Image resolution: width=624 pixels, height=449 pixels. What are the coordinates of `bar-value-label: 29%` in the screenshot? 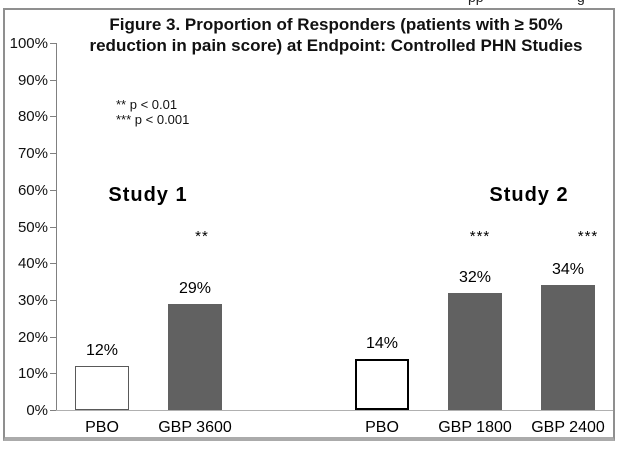 It's located at (195, 288).